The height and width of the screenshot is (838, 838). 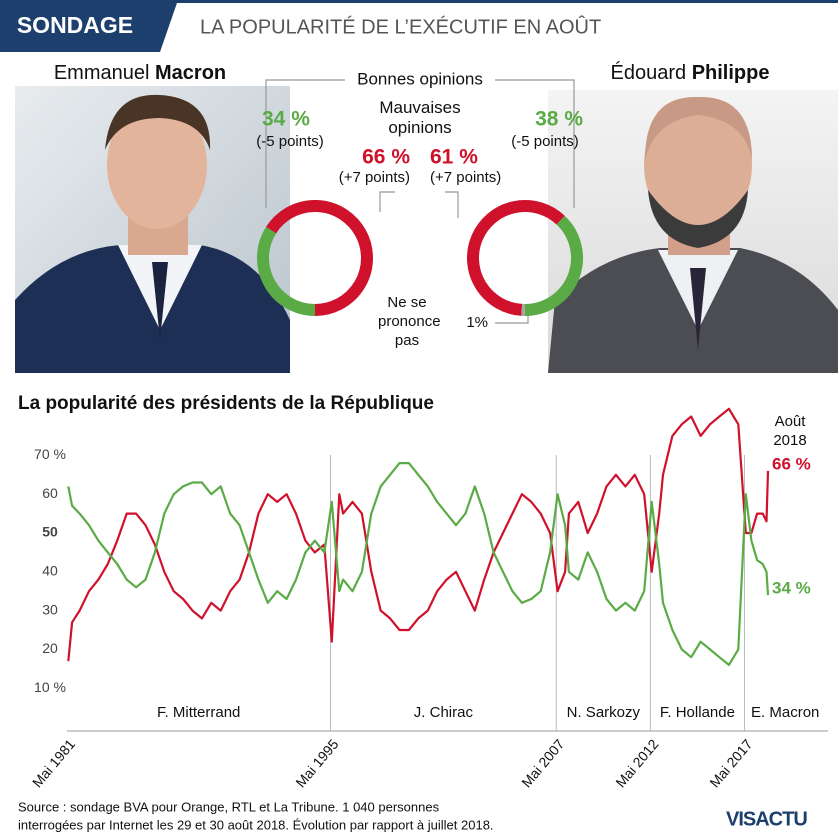 I want to click on donut-label: 34 %, so click(x=286, y=119).